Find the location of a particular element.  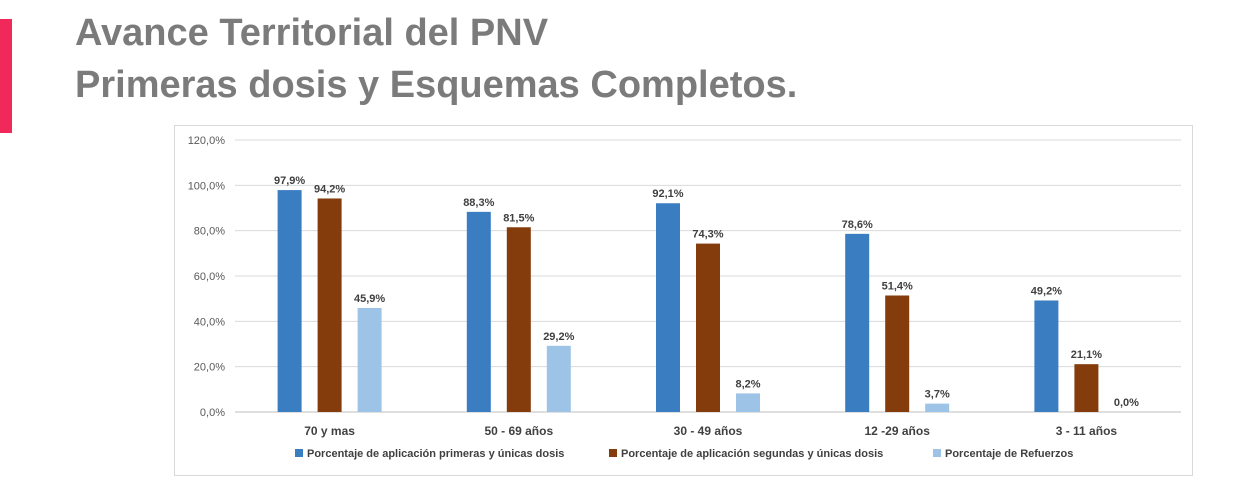

data-label: 74,3% is located at coordinates (707, 235).